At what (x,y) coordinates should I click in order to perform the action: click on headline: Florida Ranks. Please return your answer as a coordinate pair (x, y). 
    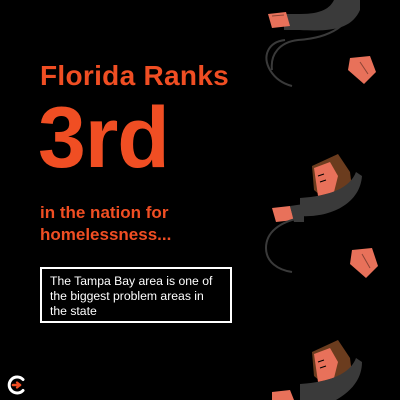
    Looking at the image, I should click on (135, 75).